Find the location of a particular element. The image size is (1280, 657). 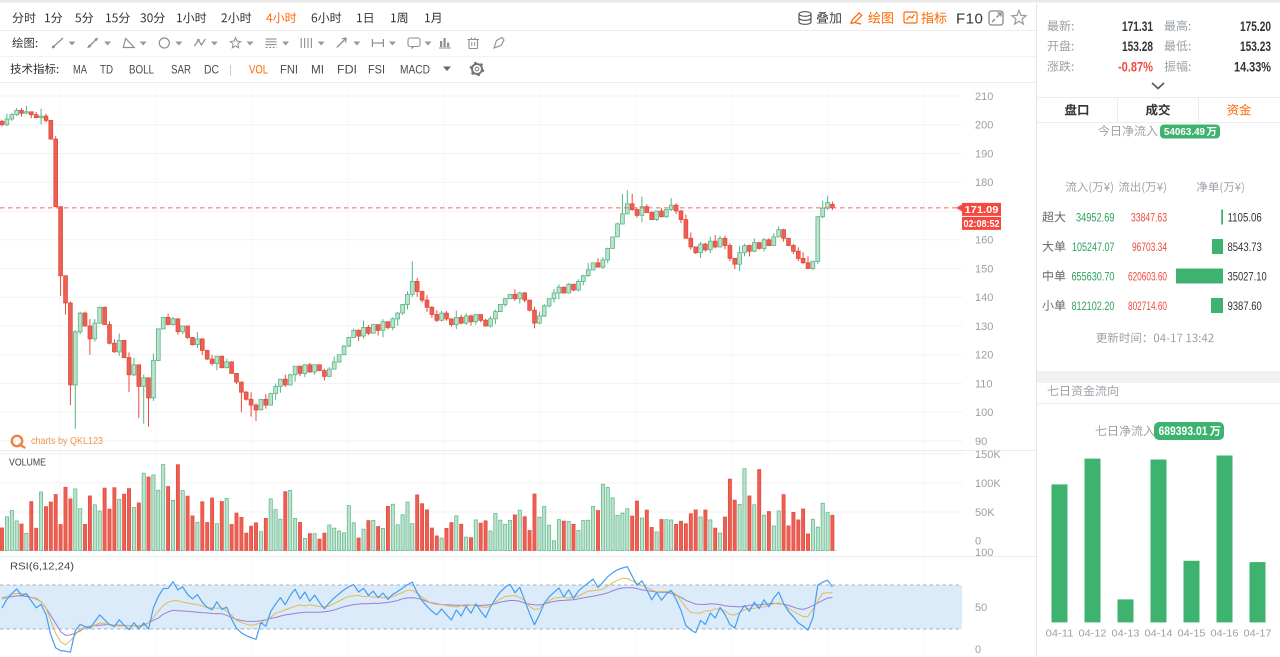

svg-text: RSI(6,12,24) is located at coordinates (42, 567).